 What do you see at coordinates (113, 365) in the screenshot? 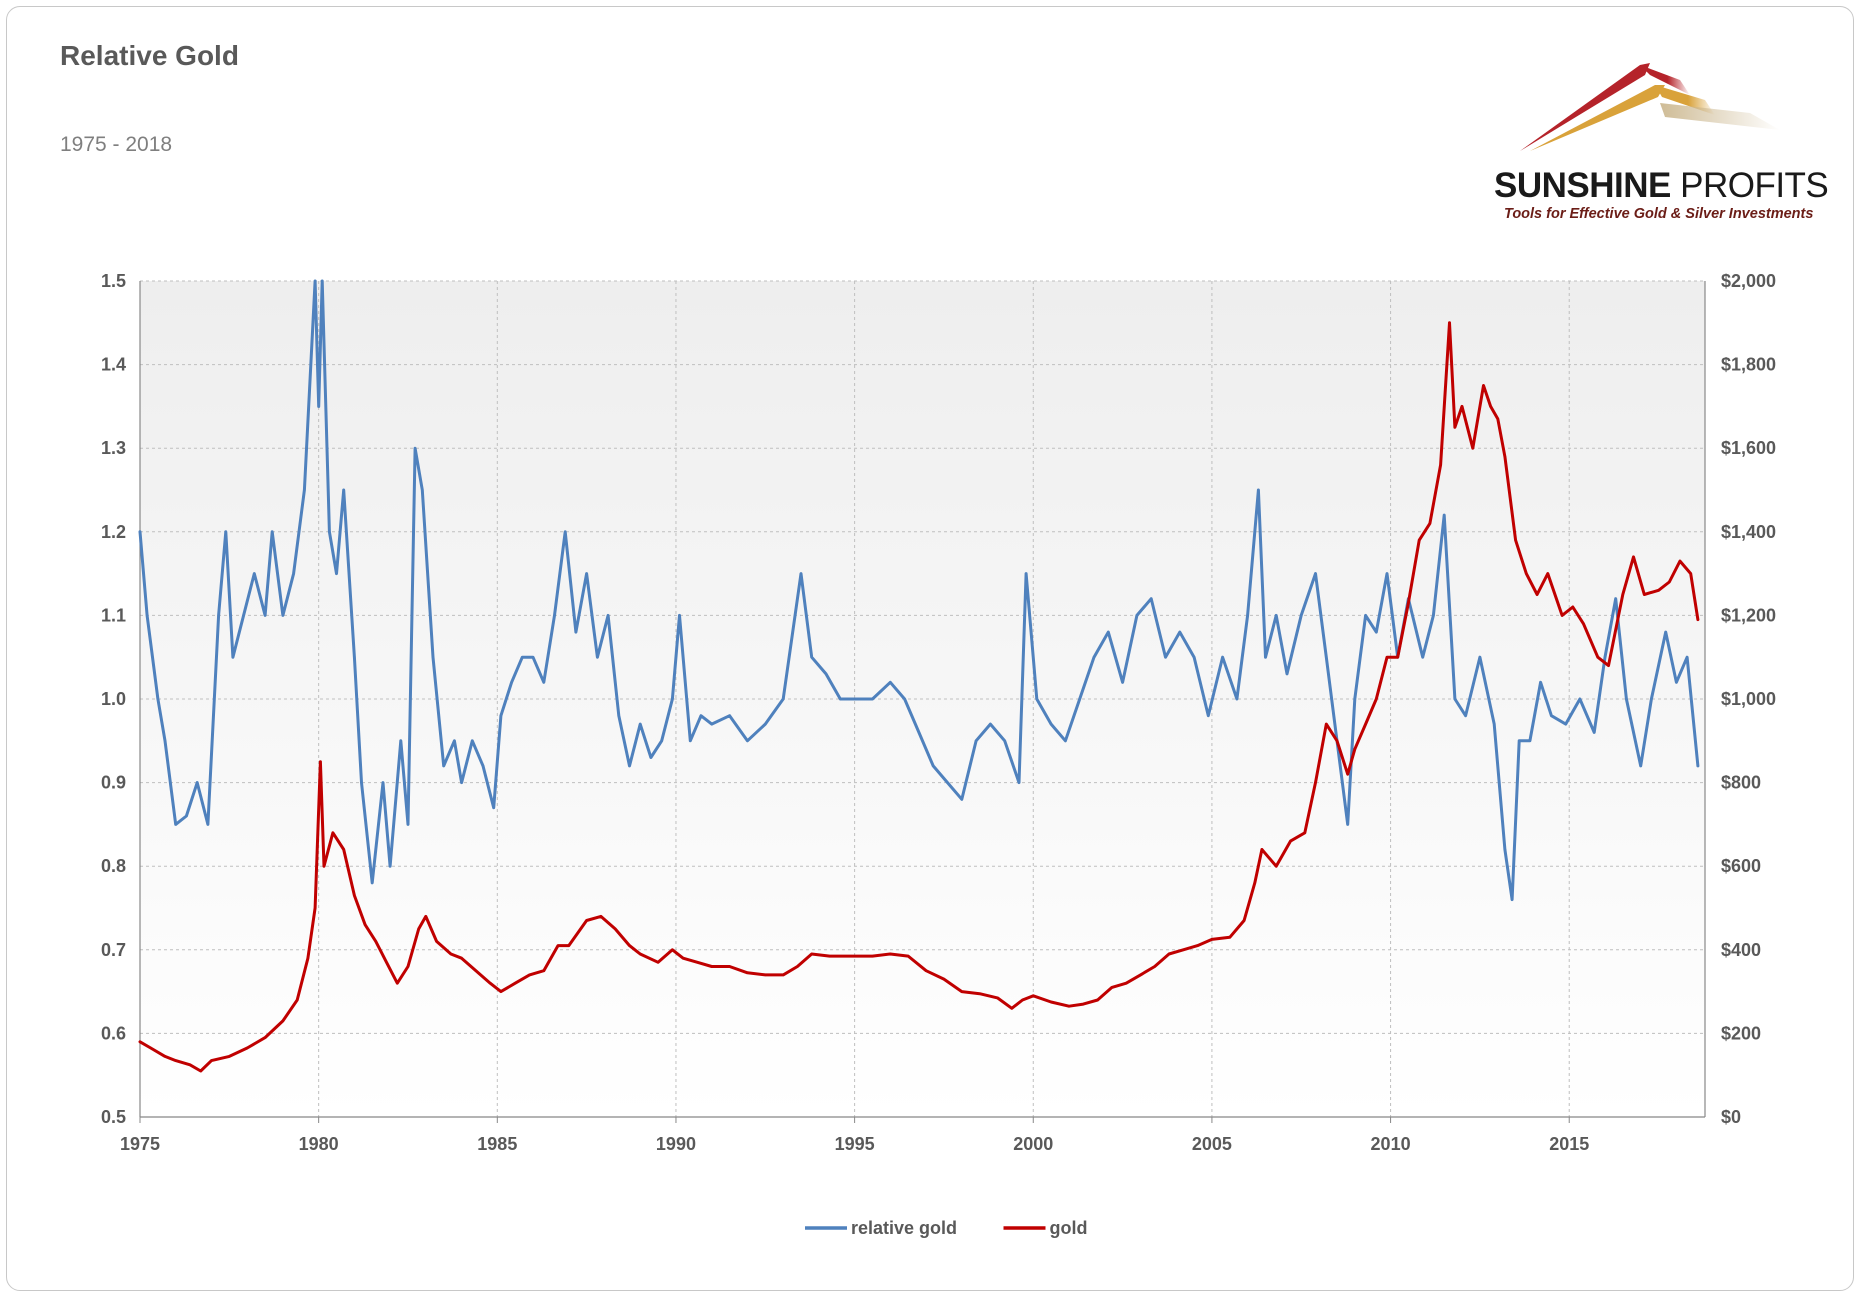
I see `y-left-tick-label: 1.4` at bounding box center [113, 365].